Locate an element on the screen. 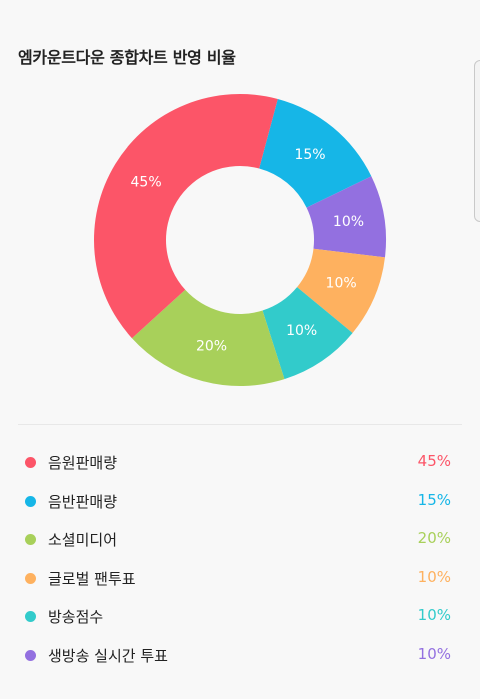 The image size is (480, 699). legend-value: 15% is located at coordinates (434, 499).